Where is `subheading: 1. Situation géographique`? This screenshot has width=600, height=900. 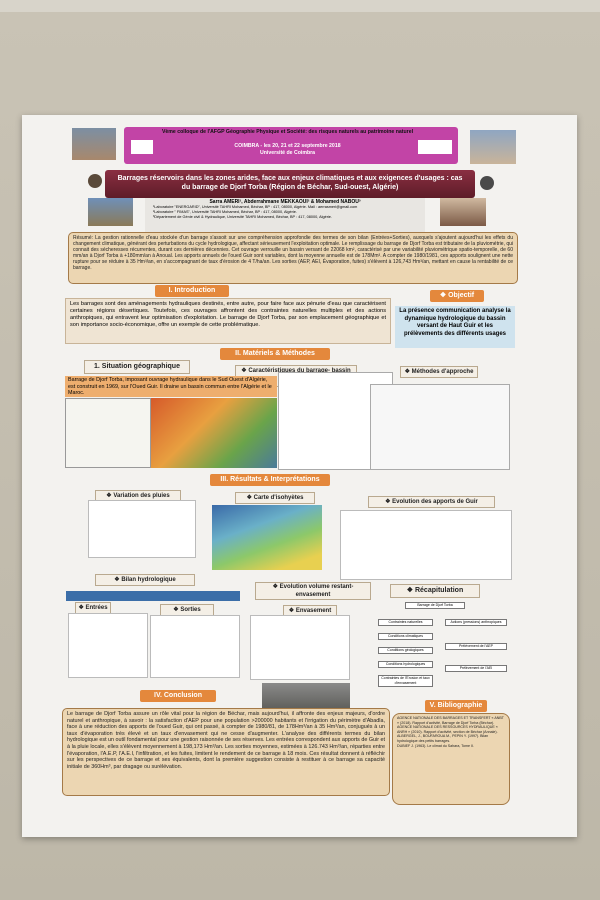
subheading: 1. Situation géographique is located at coordinates (137, 367).